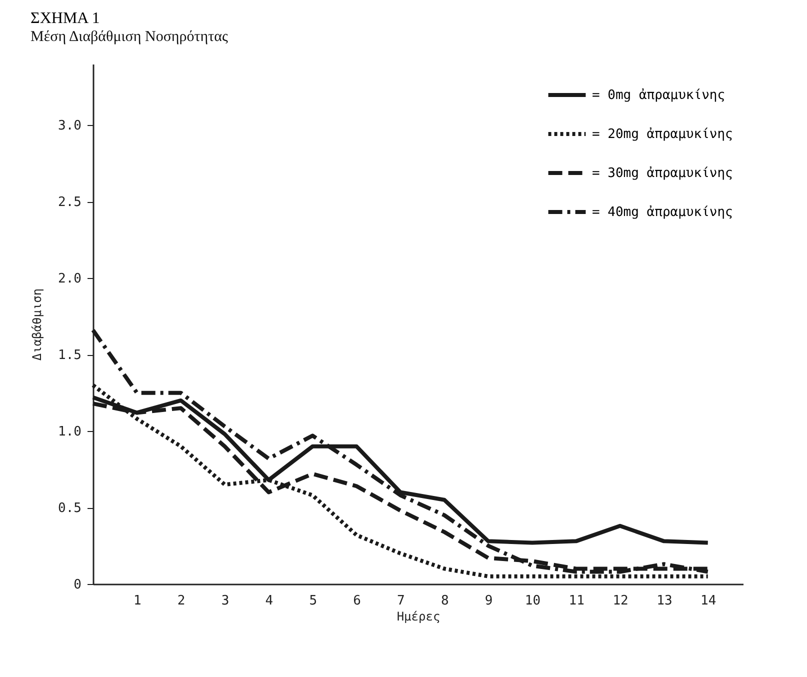 The height and width of the screenshot is (677, 807). I want to click on x-tick-label: 8, so click(444, 601).